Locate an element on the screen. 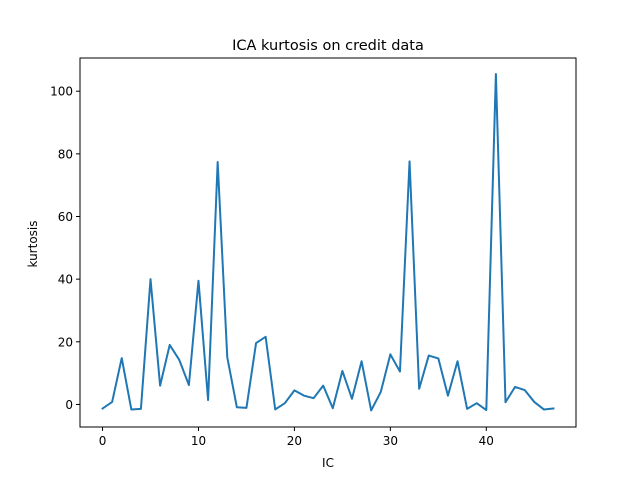  y-tick-label: 100 is located at coordinates (61, 92).